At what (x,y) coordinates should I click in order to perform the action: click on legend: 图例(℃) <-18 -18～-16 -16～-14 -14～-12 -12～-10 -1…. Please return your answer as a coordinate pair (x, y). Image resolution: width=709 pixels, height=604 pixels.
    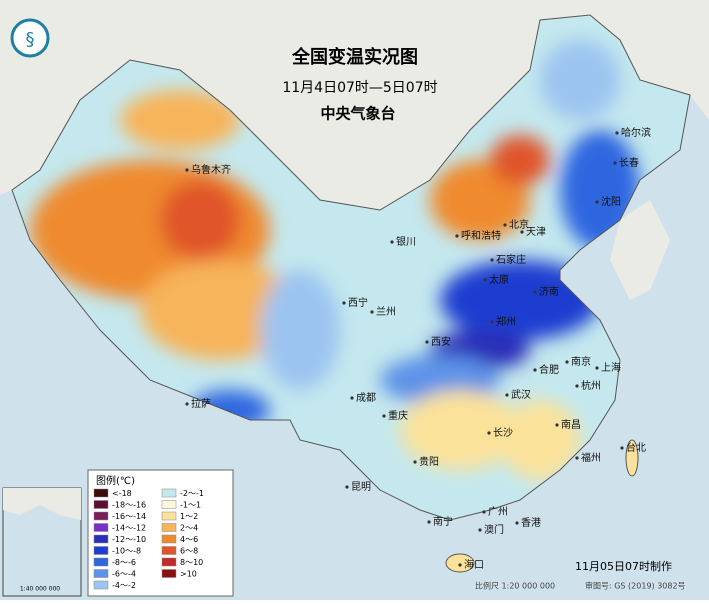
    Looking at the image, I should click on (160, 533).